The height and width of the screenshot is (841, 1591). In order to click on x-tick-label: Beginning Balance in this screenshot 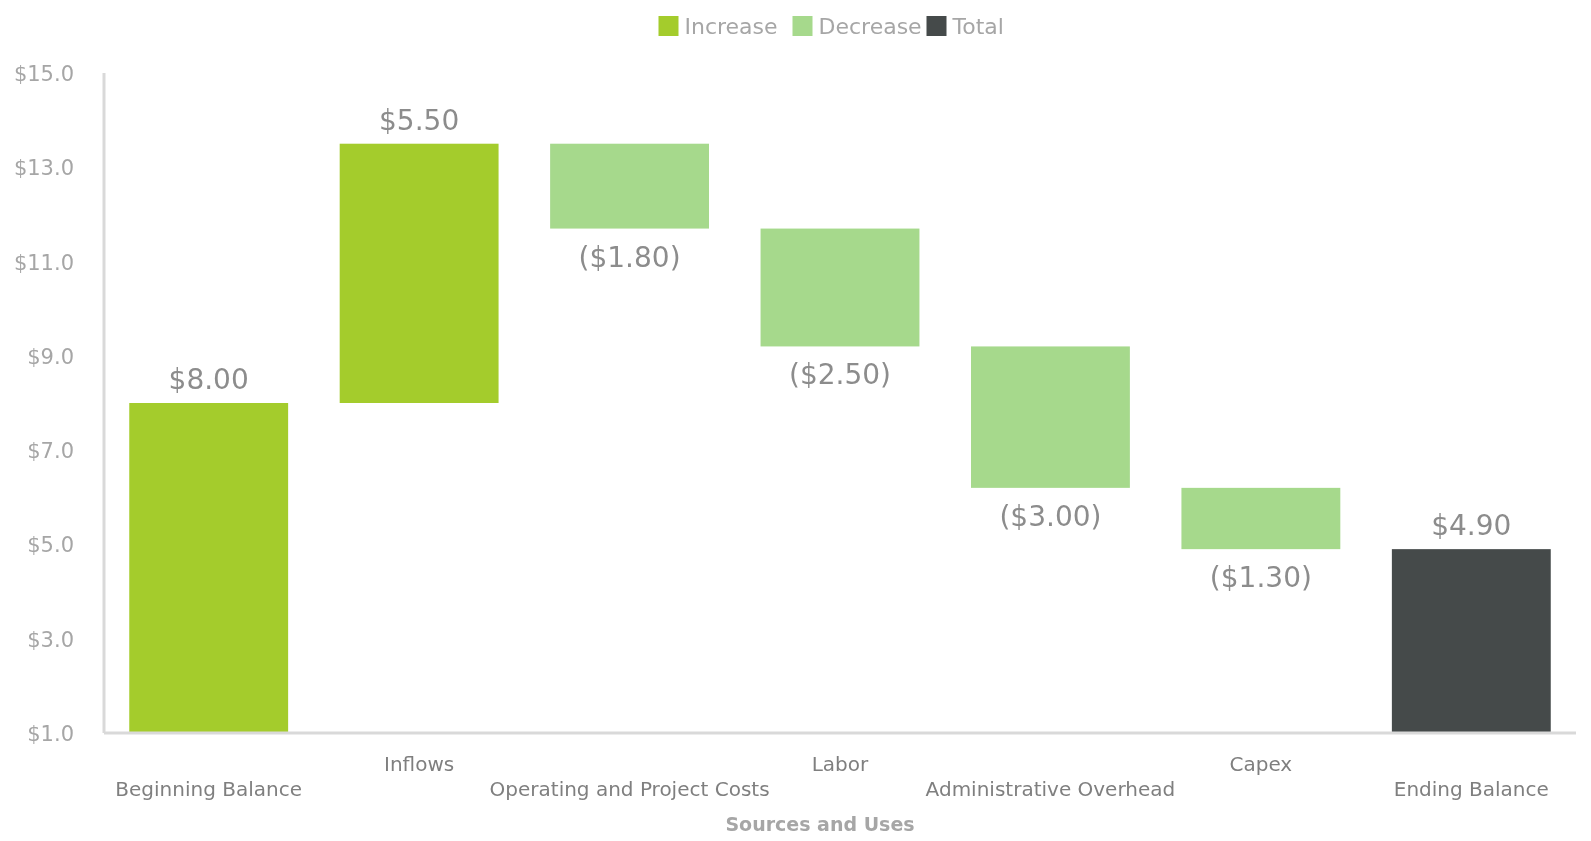, I will do `click(209, 789)`.